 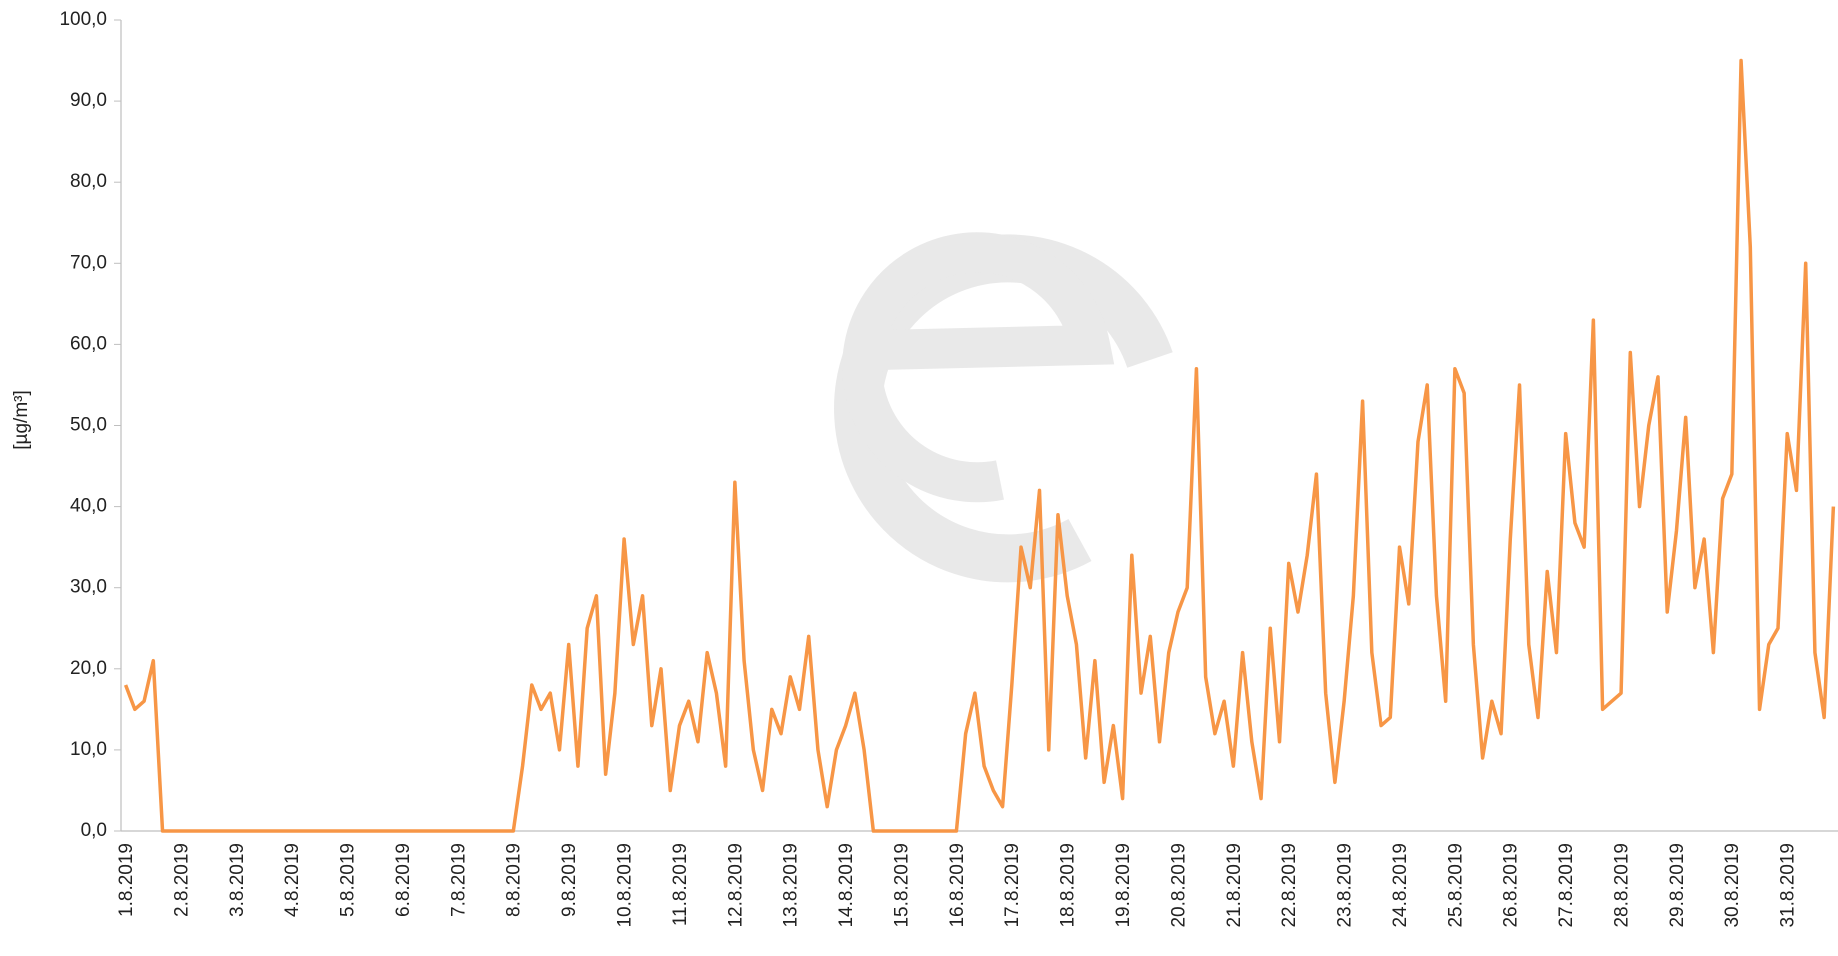 I want to click on y-tick-label: 0,0, so click(x=94, y=830).